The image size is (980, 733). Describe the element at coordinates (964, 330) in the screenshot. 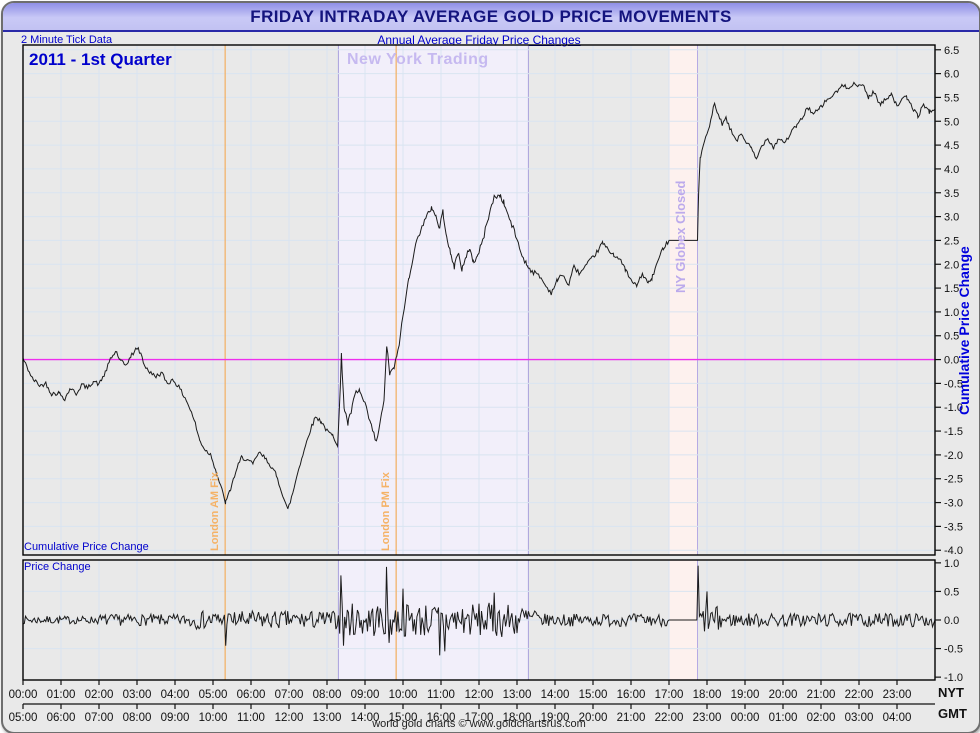

I see `cumulative-axis-title: Cumulative Price Change` at that location.